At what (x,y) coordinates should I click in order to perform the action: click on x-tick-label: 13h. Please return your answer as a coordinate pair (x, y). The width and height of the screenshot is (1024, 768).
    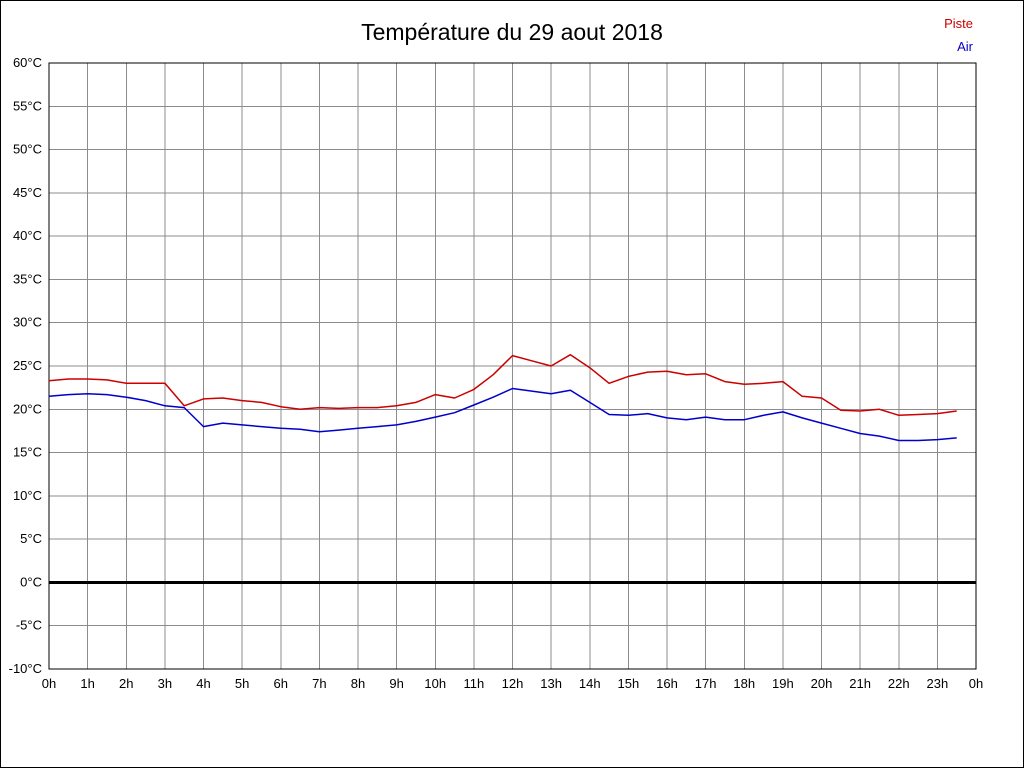
    Looking at the image, I should click on (551, 683).